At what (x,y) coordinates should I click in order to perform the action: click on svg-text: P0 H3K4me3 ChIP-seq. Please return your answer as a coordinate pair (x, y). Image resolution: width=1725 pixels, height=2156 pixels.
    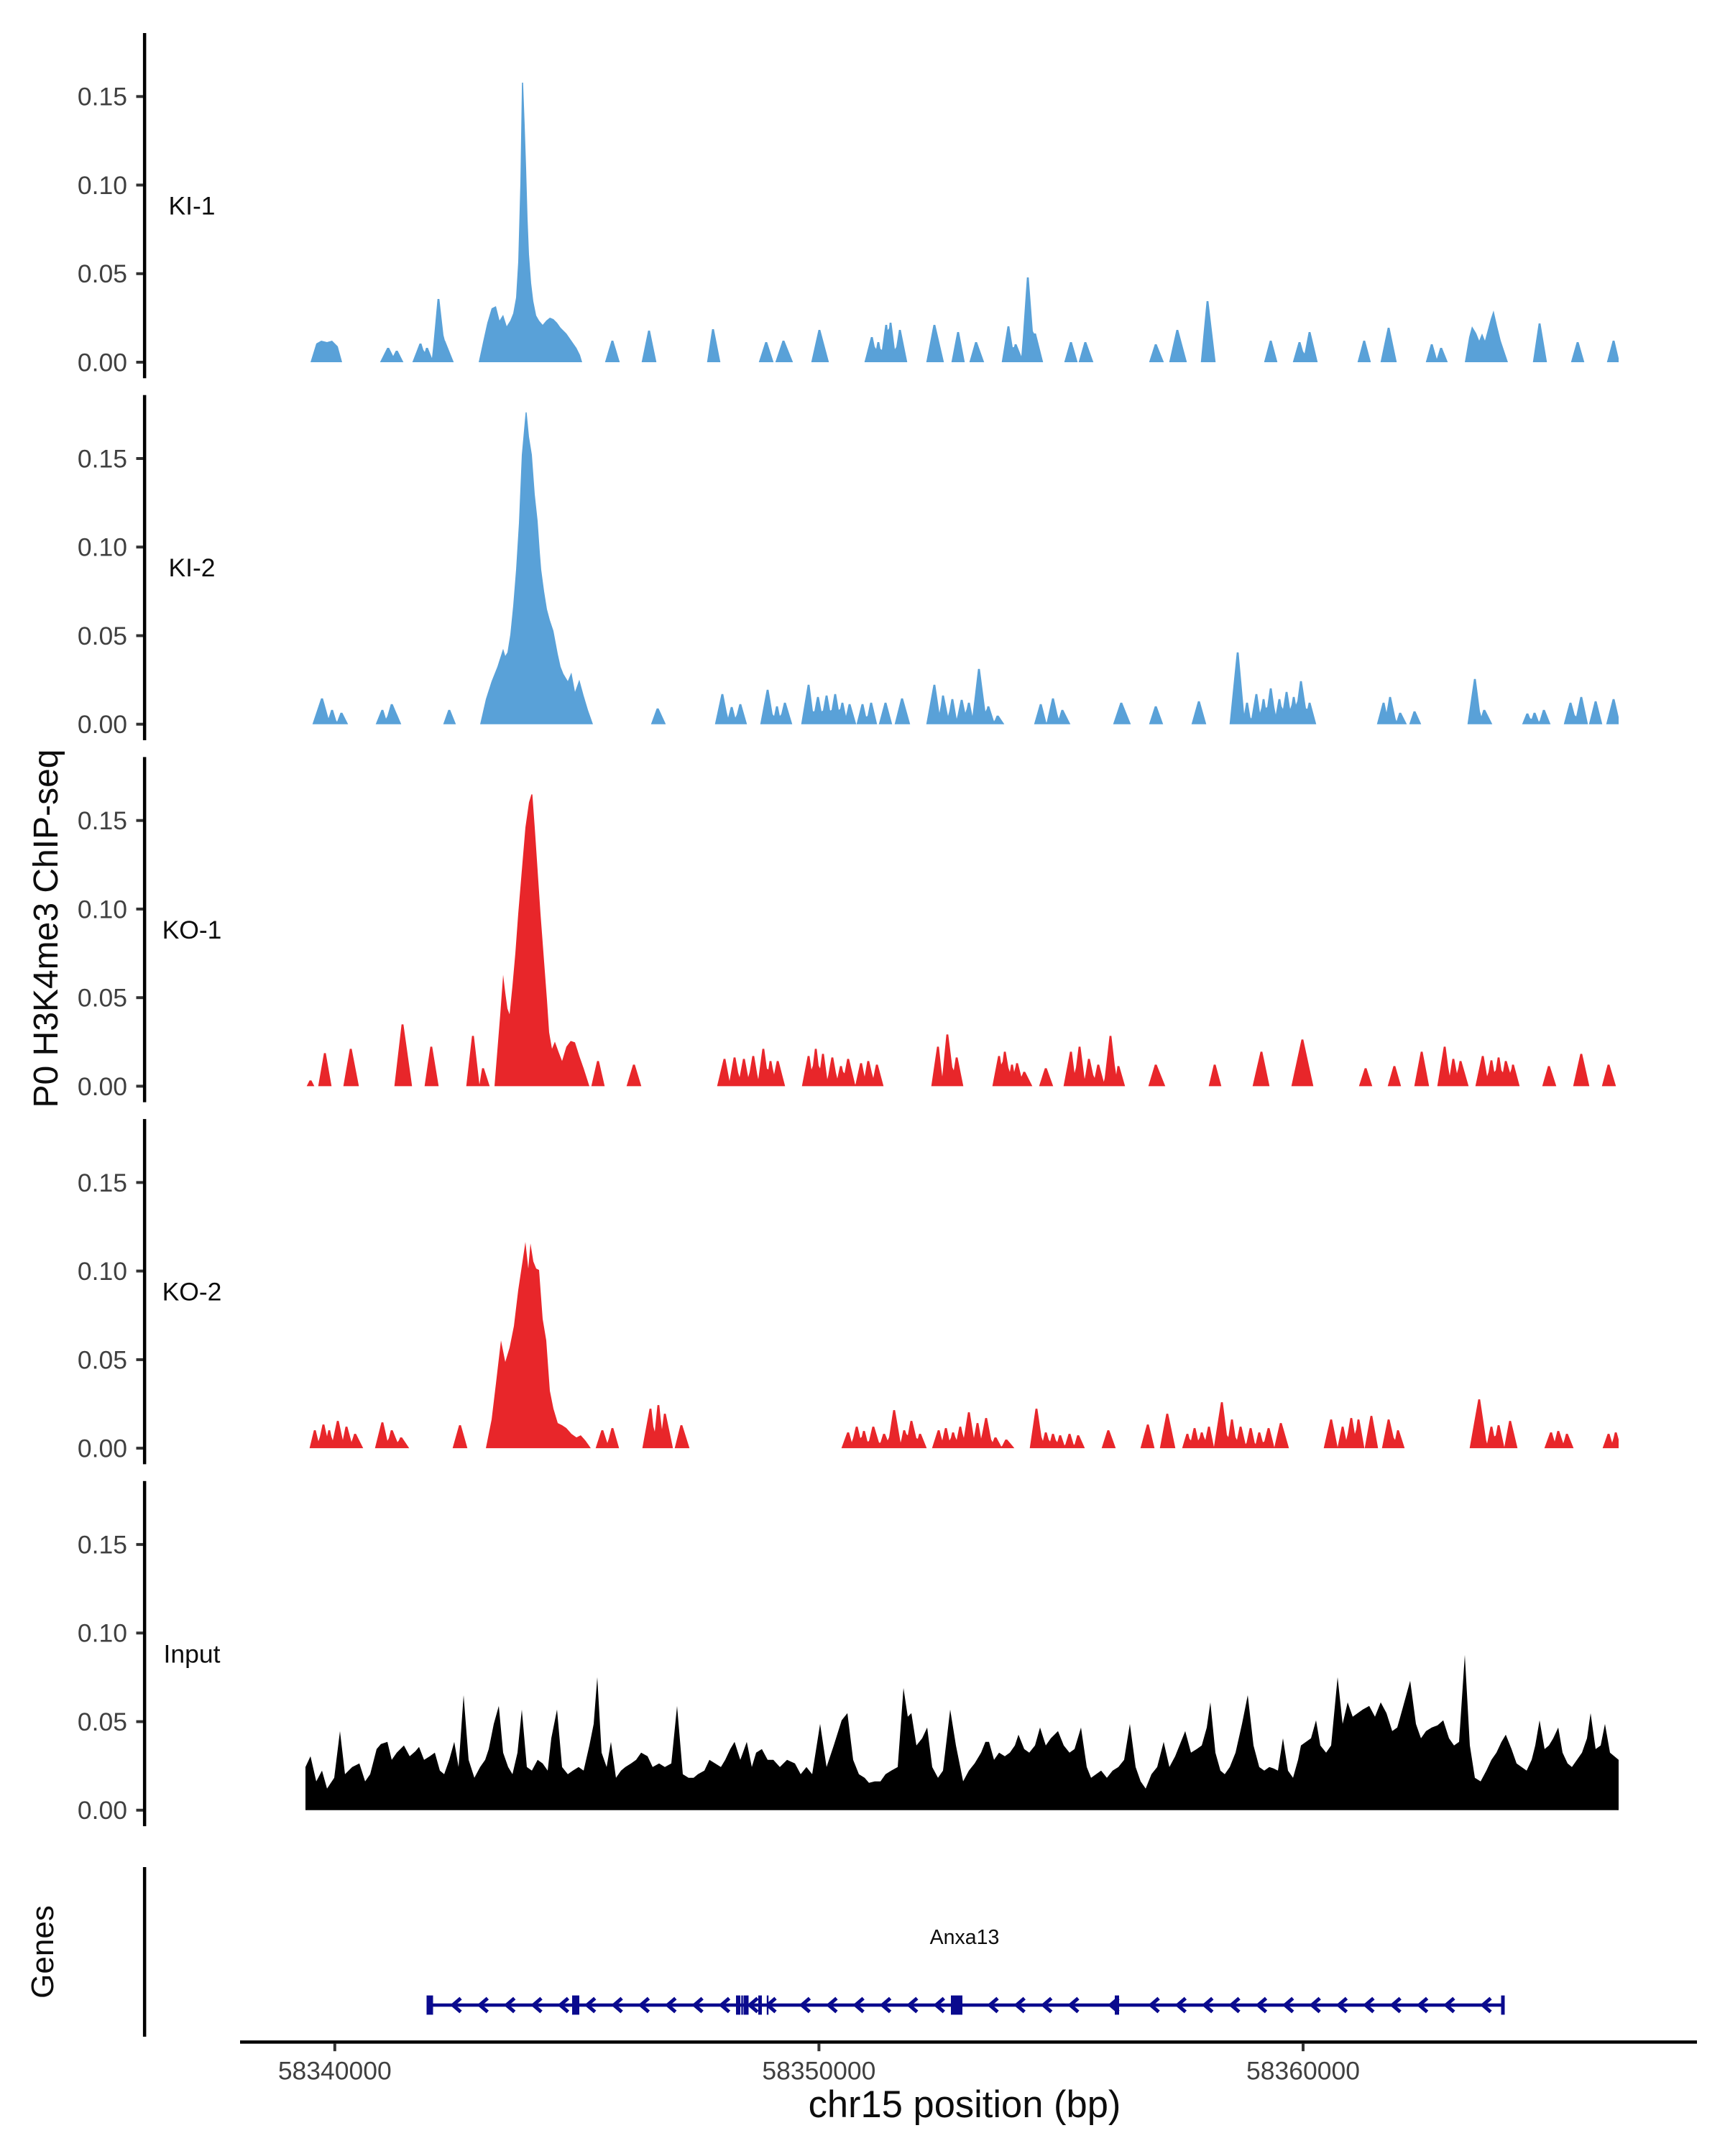
    Looking at the image, I should click on (46, 929).